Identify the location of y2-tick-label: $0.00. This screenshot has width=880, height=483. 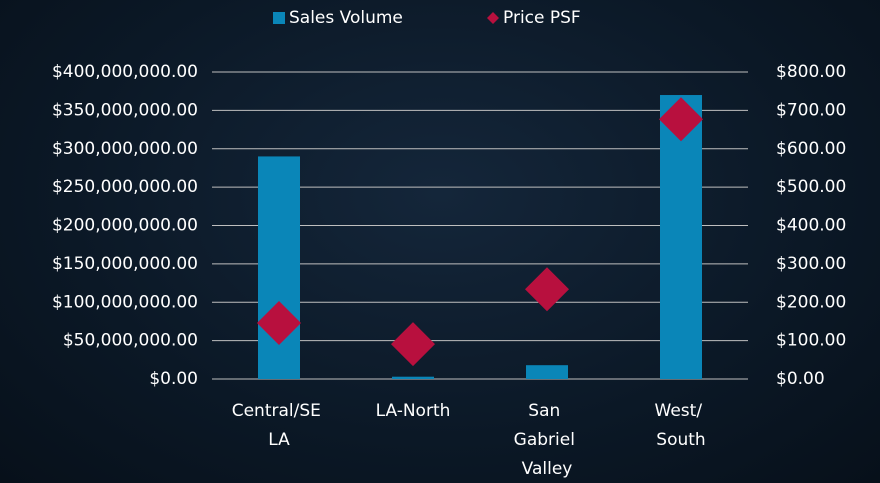
(800, 379).